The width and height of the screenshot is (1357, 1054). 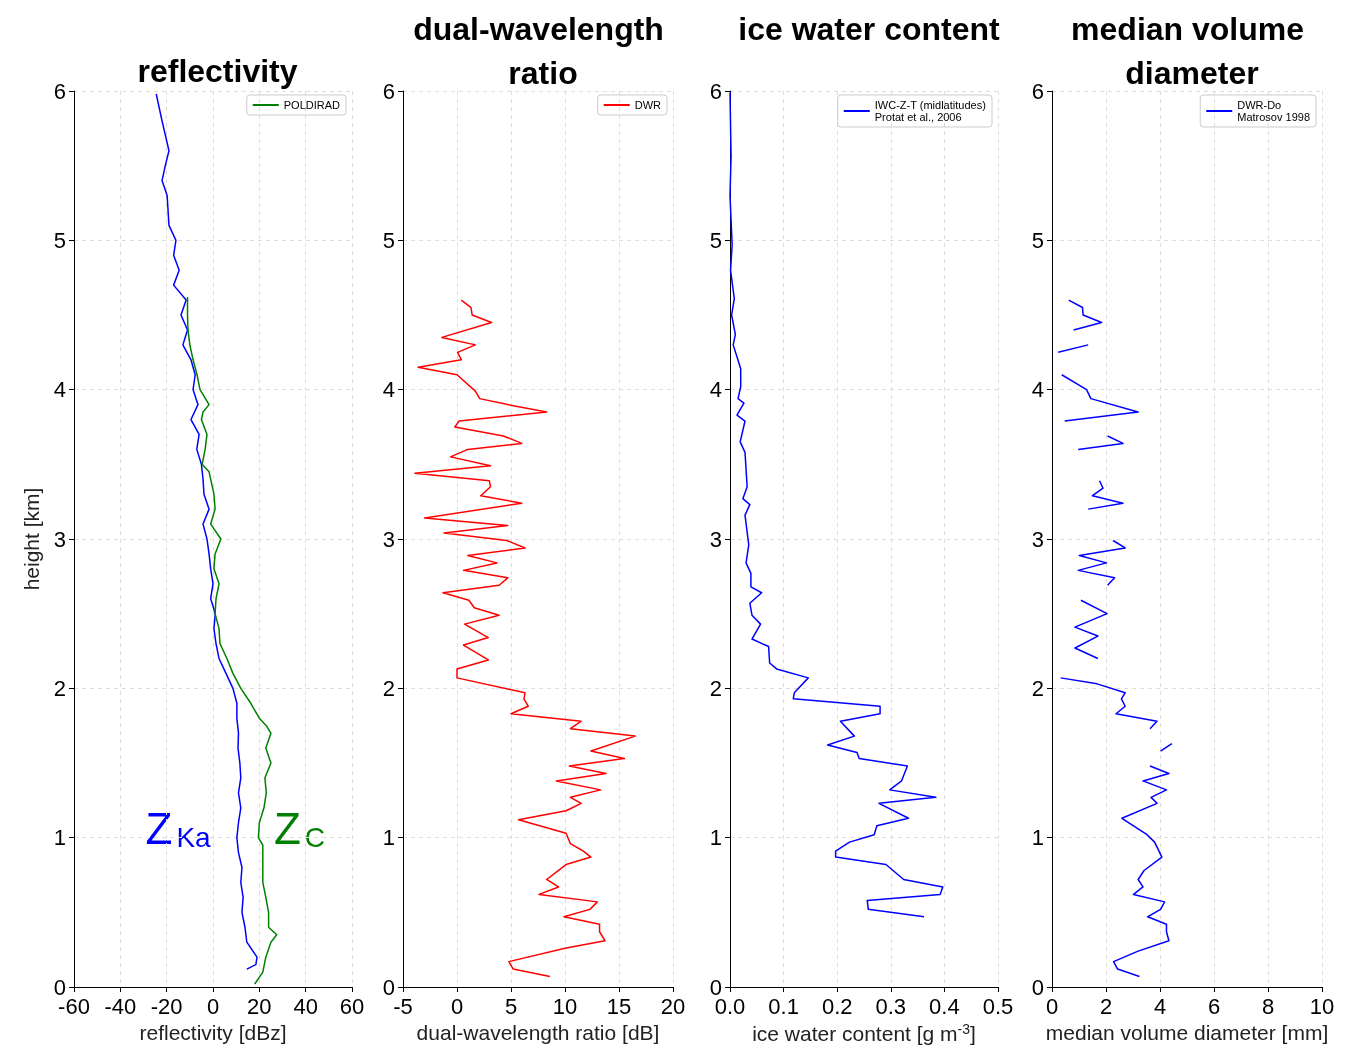 What do you see at coordinates (1268, 1006) in the screenshot?
I see `x-tick-label: 8` at bounding box center [1268, 1006].